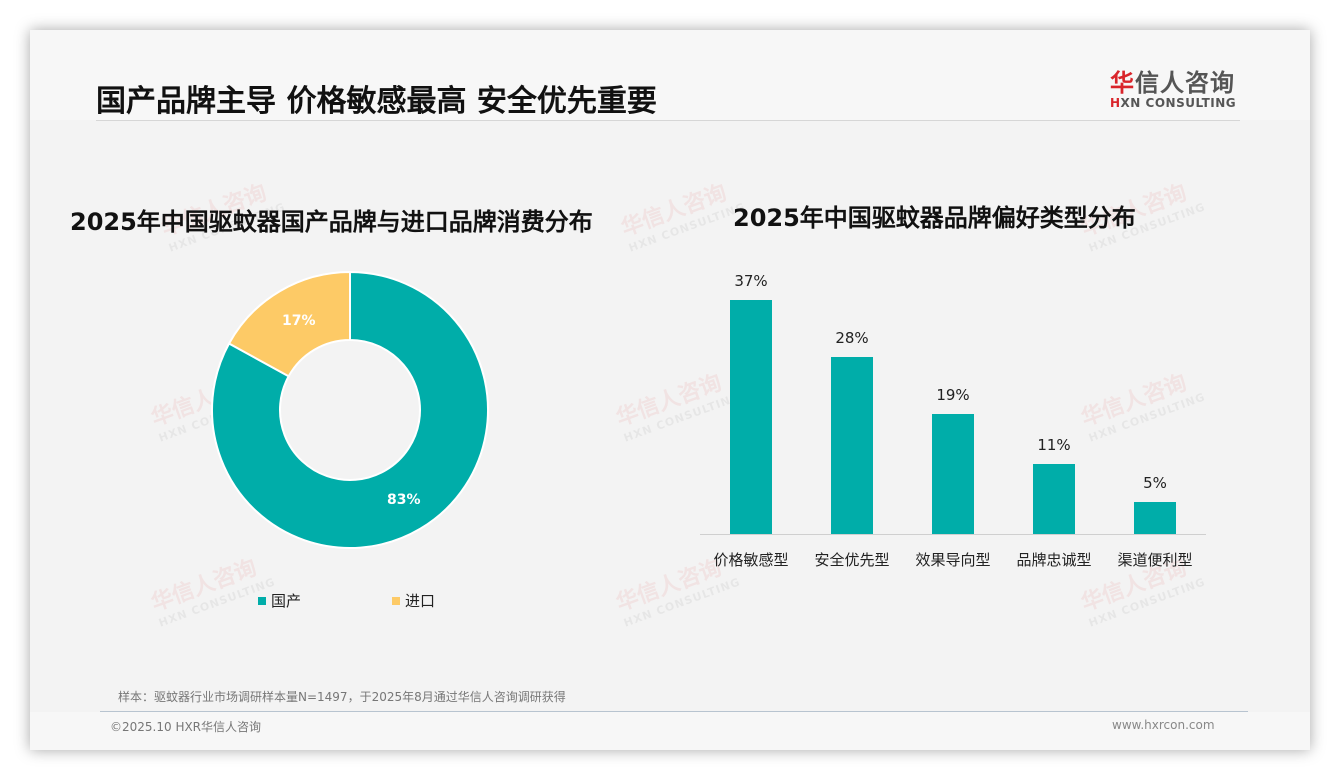 The height and width of the screenshot is (780, 1340). Describe the element at coordinates (404, 500) in the screenshot. I see `donut-label-domestic: 83%` at that location.